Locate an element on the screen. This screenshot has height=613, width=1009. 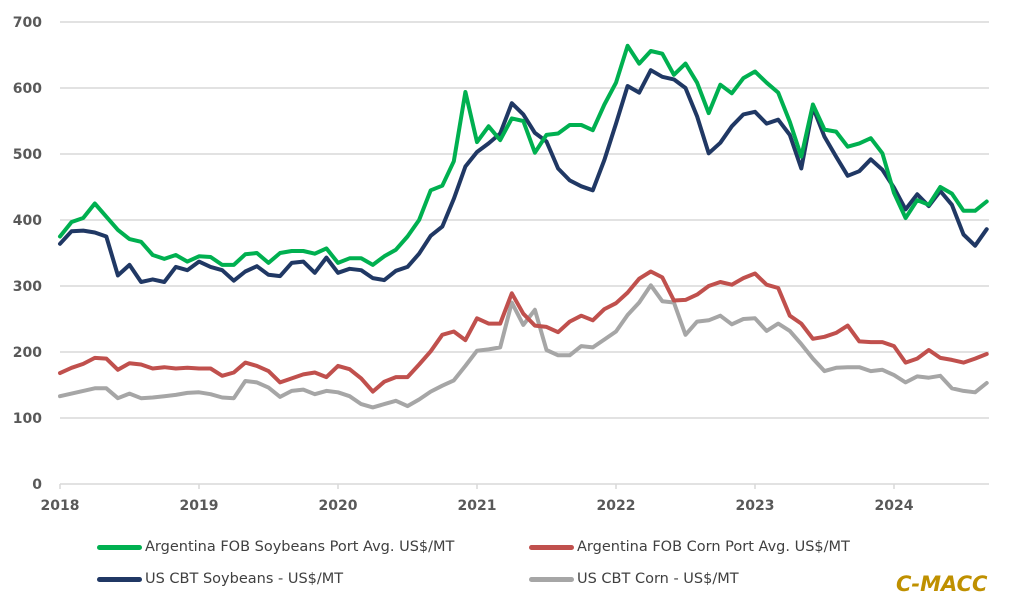
legend-item-argentina-corn: Argentina FOB Corn Port Avg. US$/MT is located at coordinates (689, 547).